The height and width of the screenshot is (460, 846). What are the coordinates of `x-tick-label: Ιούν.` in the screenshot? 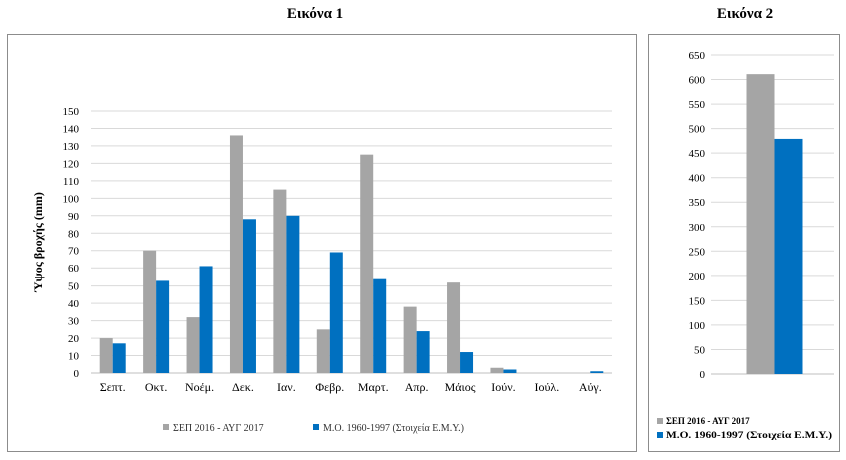 It's located at (503, 387).